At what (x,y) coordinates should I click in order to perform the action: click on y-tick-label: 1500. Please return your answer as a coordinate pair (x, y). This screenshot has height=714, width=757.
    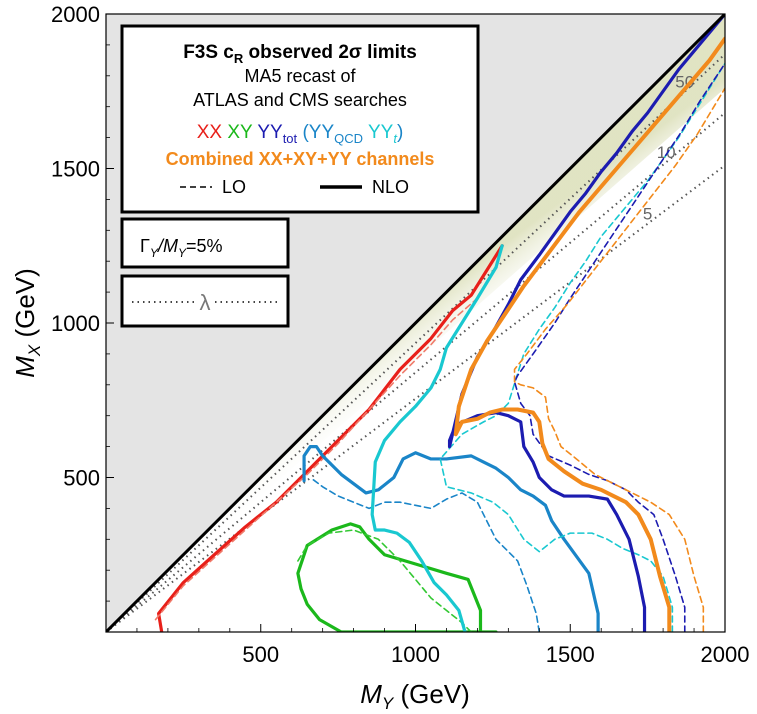
    Looking at the image, I should click on (75, 169).